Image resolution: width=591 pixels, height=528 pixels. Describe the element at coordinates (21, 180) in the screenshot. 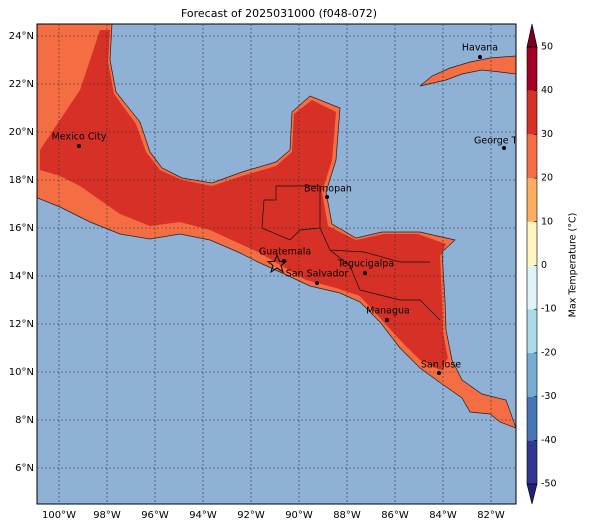

I see `lat-tick-label: 18°N` at that location.